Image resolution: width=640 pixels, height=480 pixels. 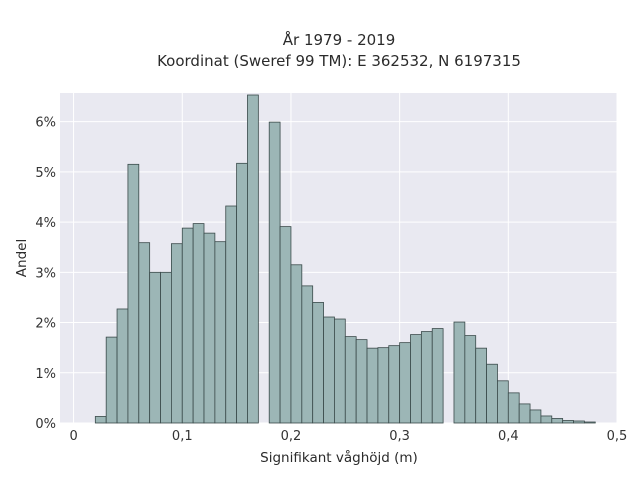 What do you see at coordinates (45, 374) in the screenshot?
I see `y-tick-label: 1%` at bounding box center [45, 374].